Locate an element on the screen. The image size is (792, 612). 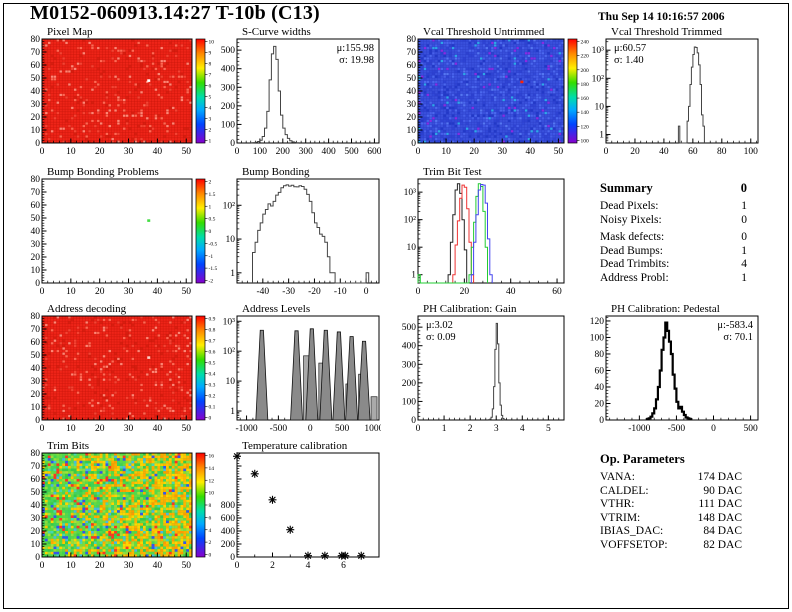
svg-text: Address Levels is located at coordinates (276, 309).